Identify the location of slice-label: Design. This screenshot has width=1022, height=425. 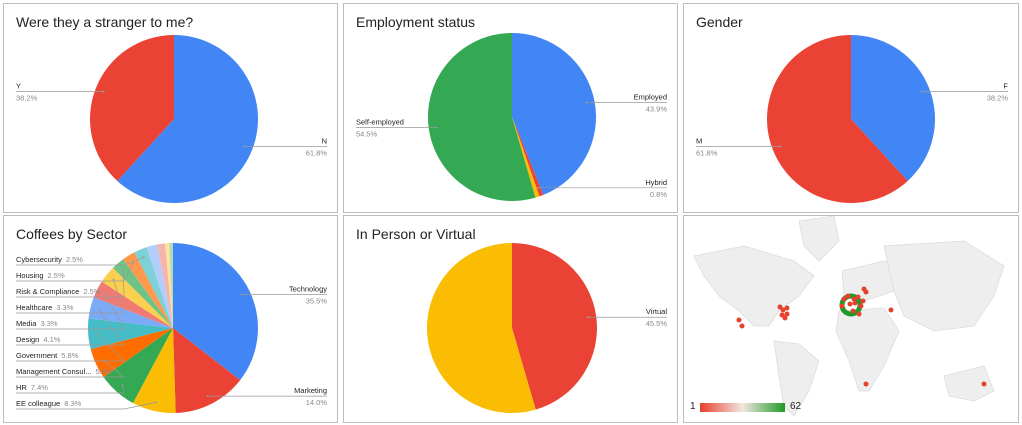
(27, 339).